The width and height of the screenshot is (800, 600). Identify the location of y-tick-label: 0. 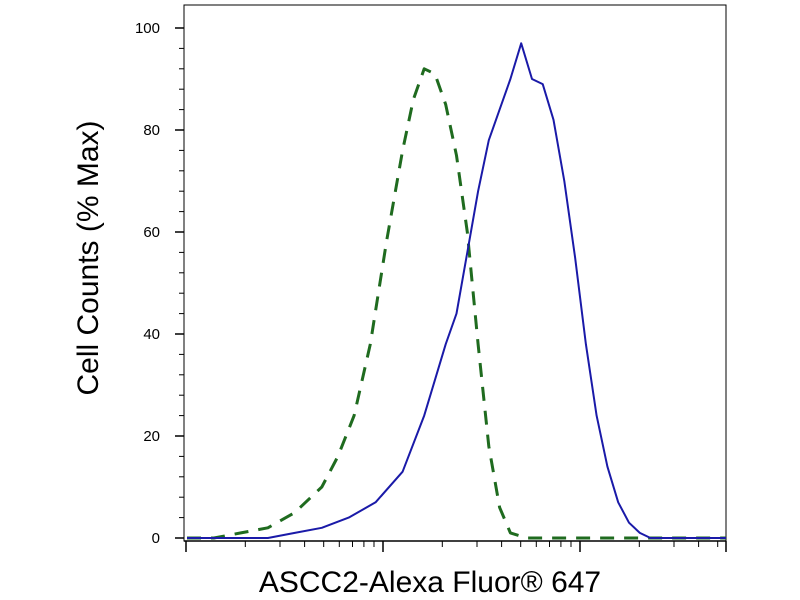
(156, 538).